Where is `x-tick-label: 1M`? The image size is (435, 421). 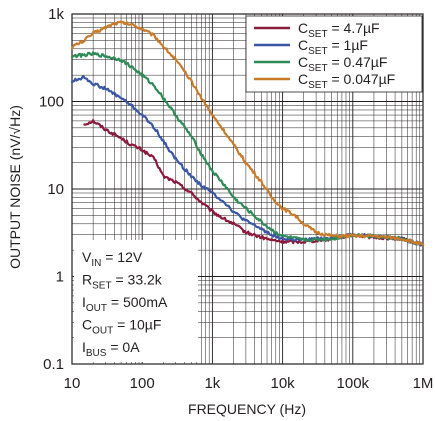 x-tick-label: 1M is located at coordinates (423, 383).